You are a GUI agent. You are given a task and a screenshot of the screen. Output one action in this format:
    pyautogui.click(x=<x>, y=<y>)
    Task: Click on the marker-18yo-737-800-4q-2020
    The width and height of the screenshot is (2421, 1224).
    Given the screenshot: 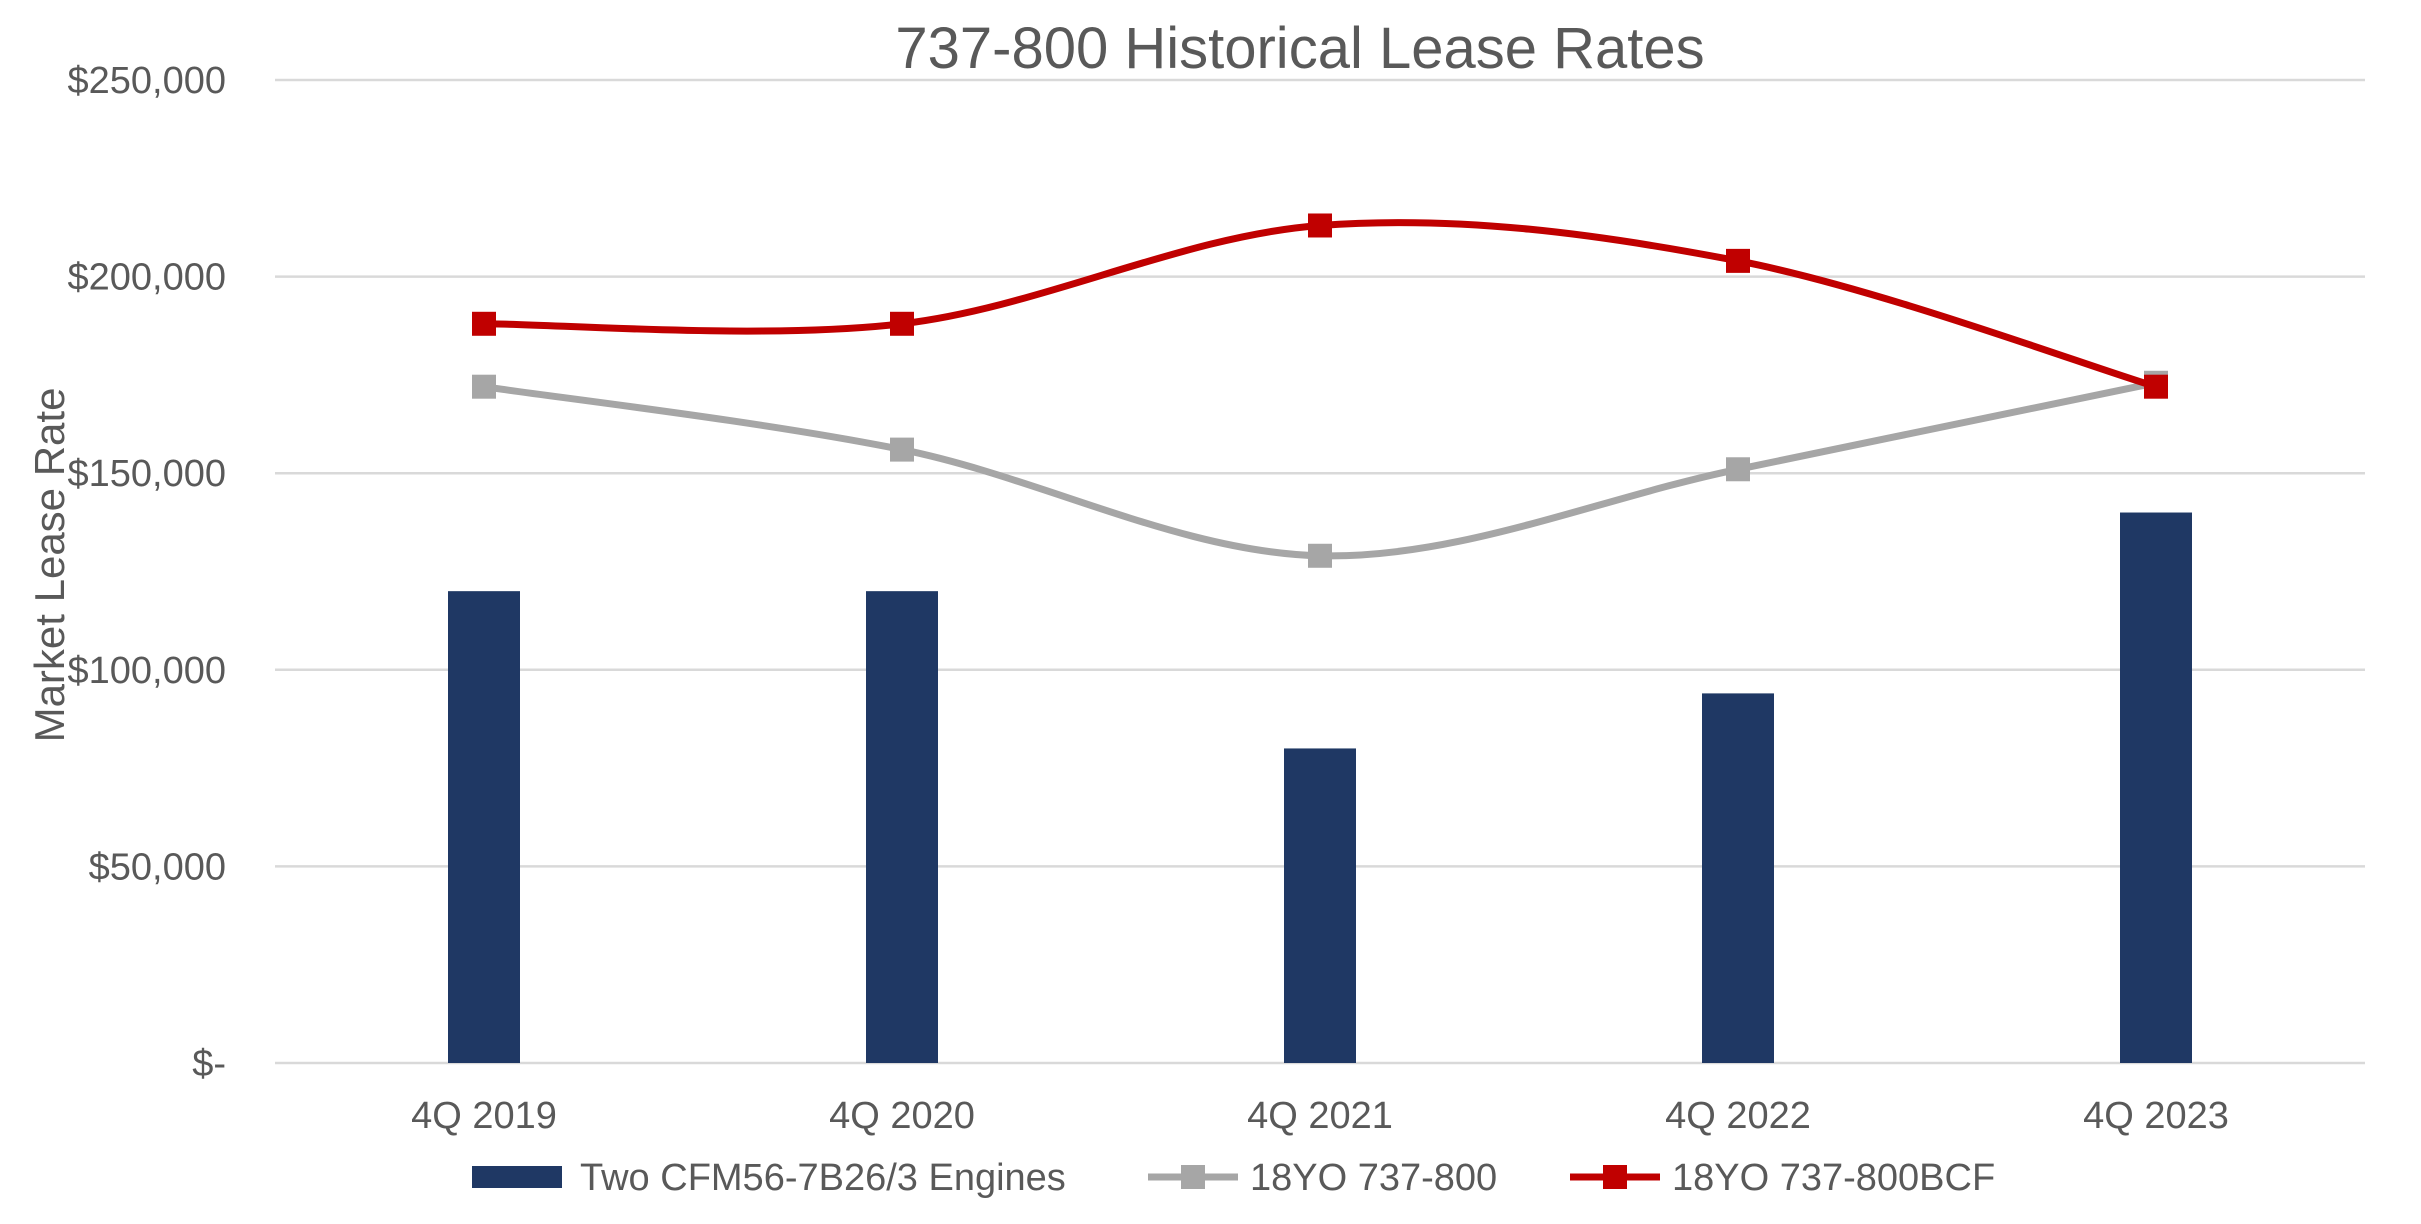 What is the action you would take?
    pyautogui.click(x=902, y=449)
    